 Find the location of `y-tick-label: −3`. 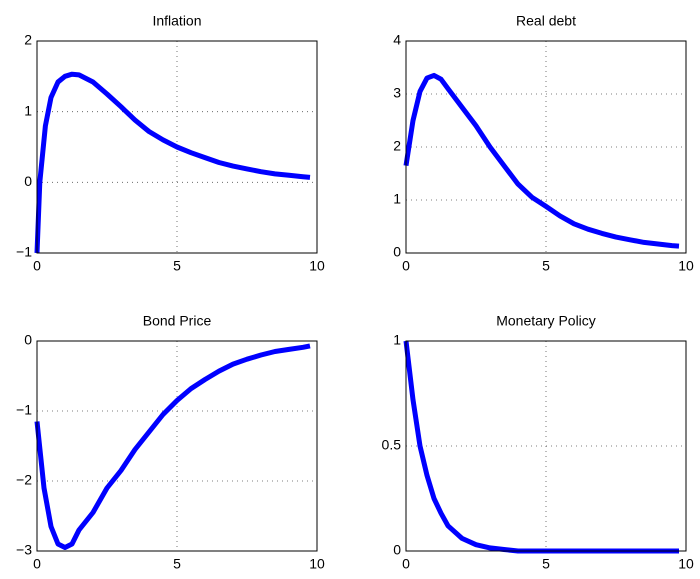

y-tick-label: −3 is located at coordinates (24, 550).